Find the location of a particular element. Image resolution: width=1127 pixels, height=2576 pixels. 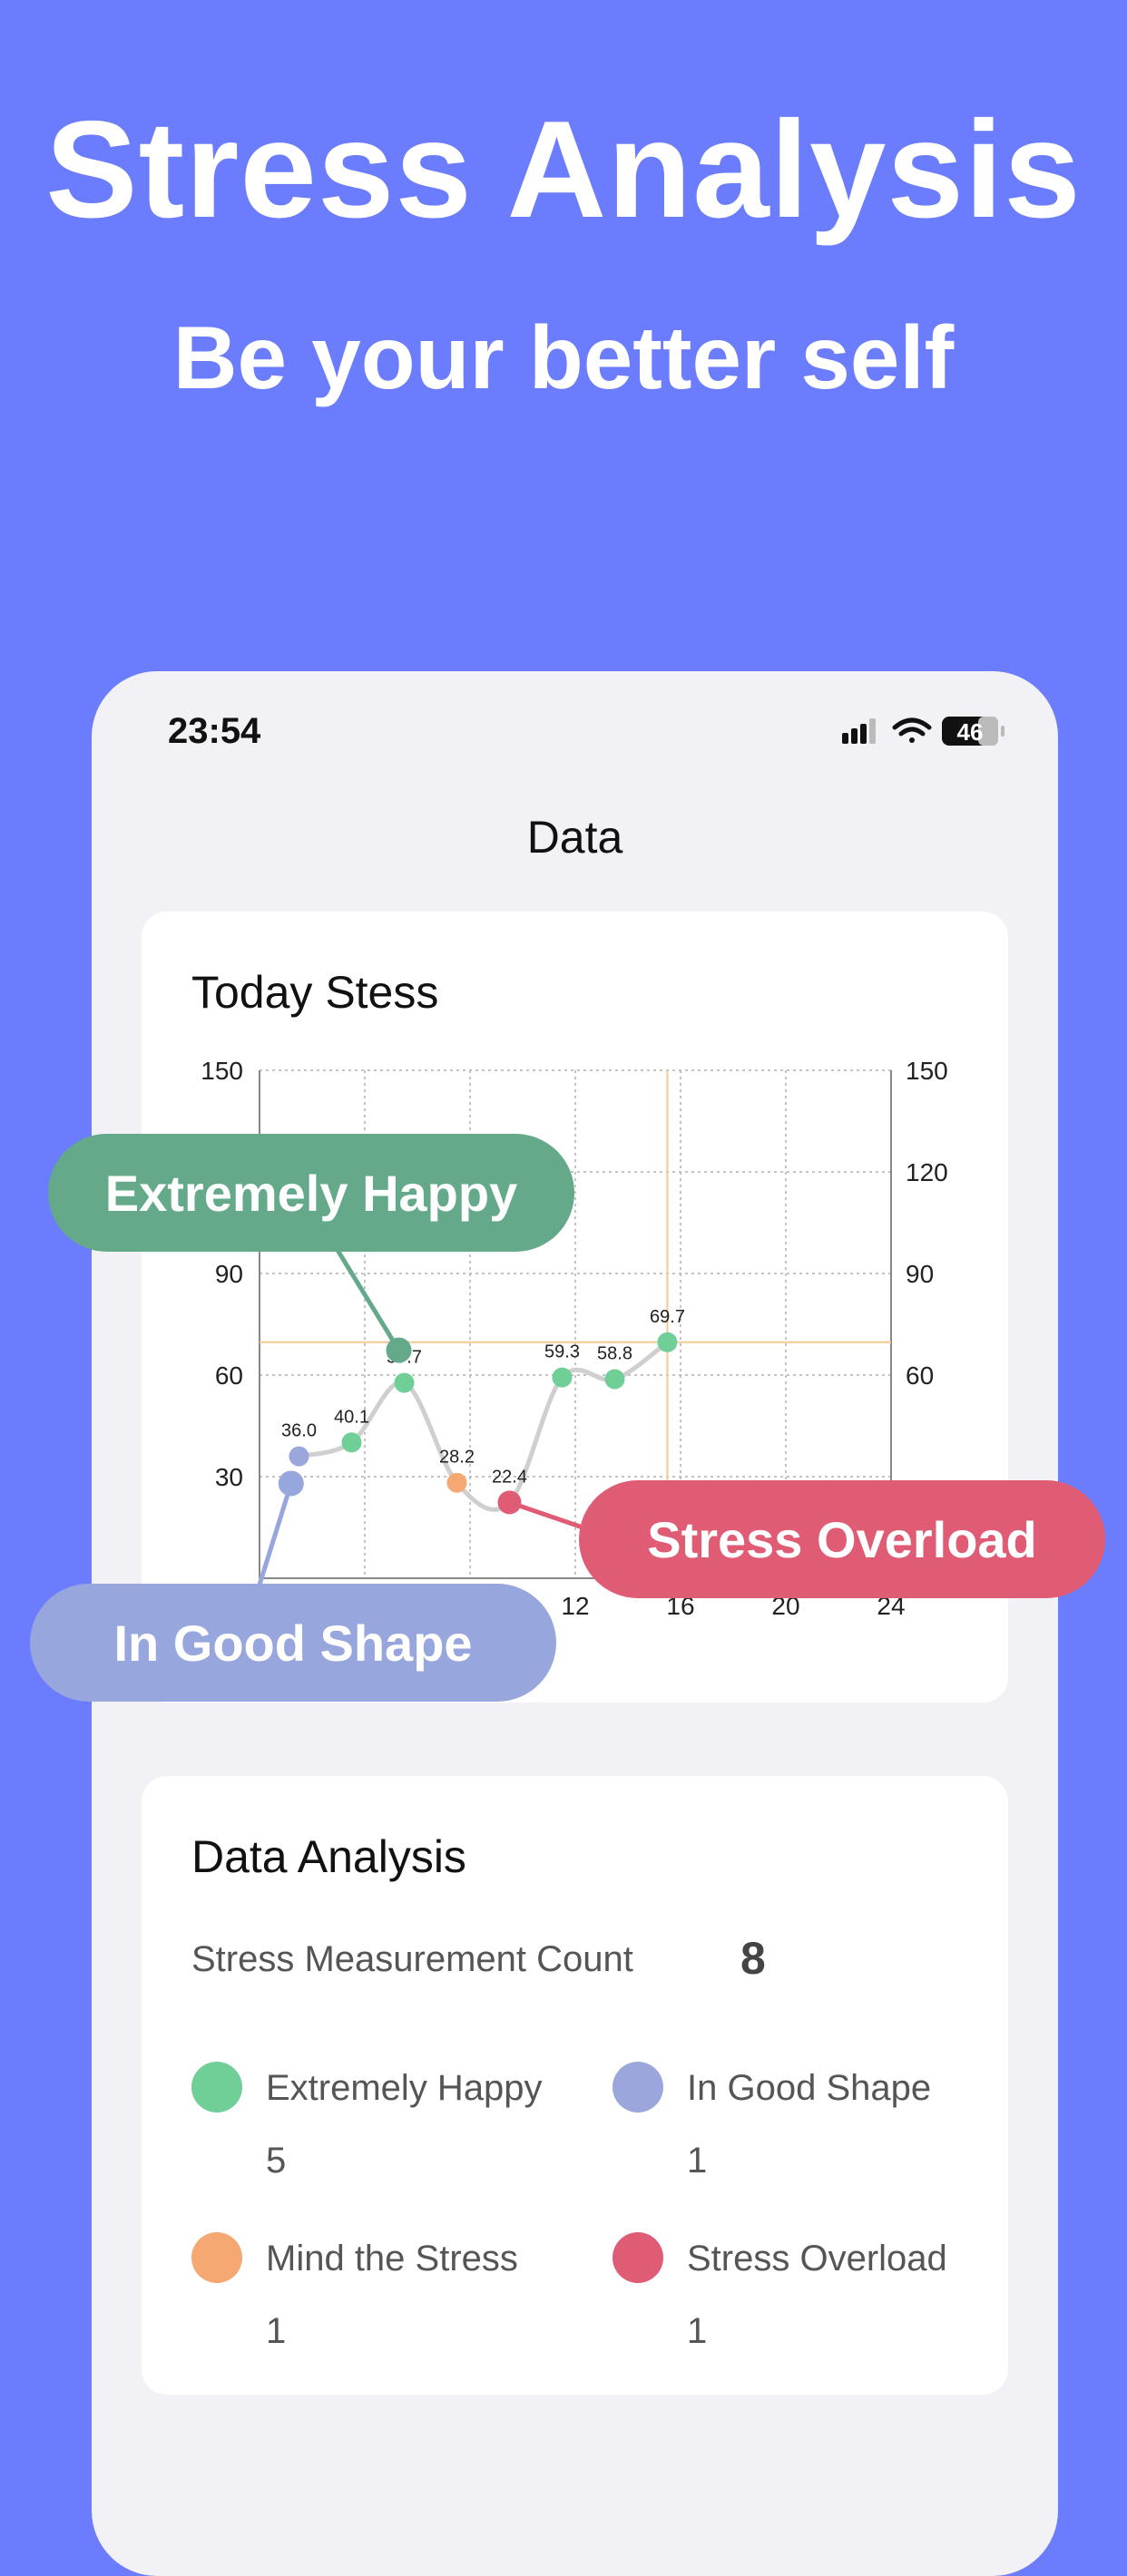

stress-card-title: Today Stess is located at coordinates (315, 992).